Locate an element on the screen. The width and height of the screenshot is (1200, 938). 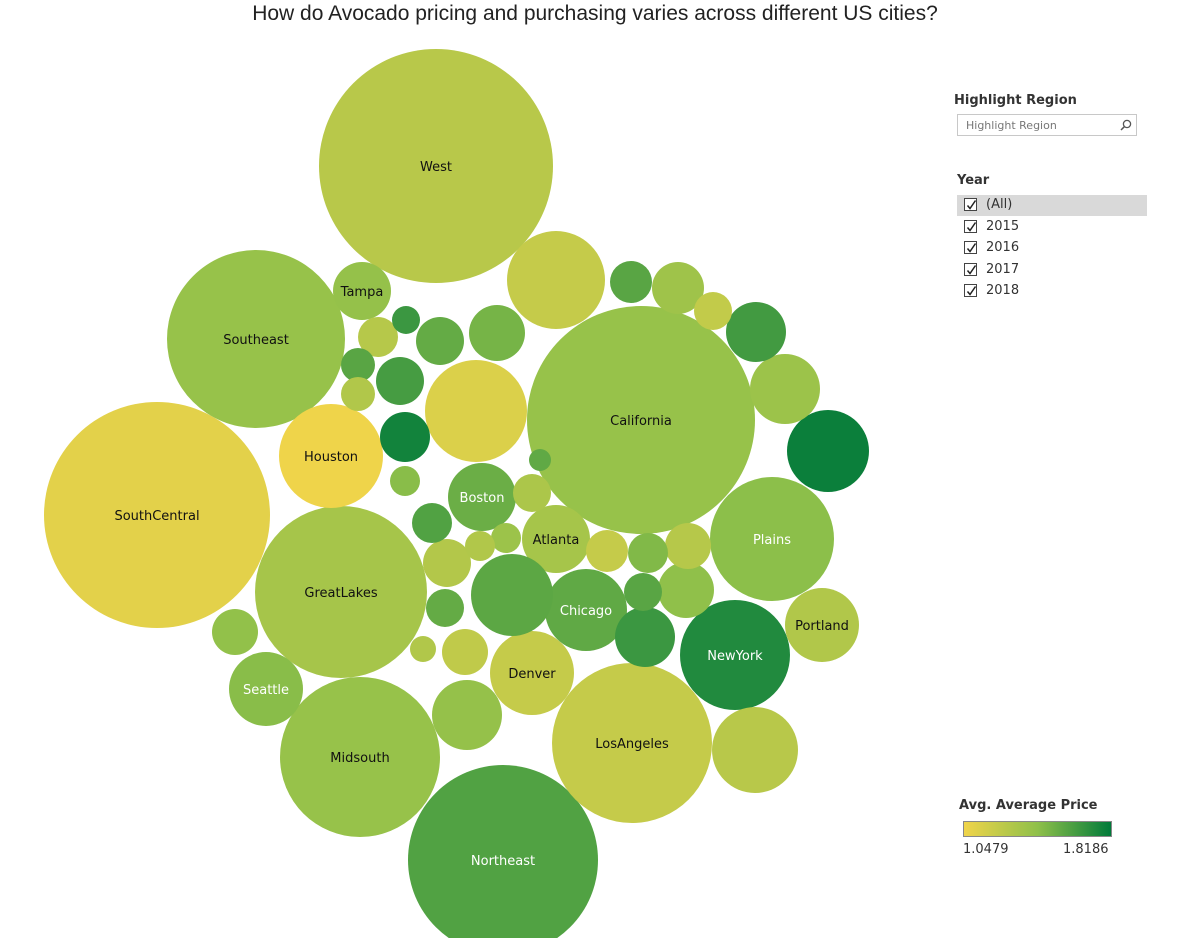
bubble-greatlakes: GreatLakes is located at coordinates (341, 592).